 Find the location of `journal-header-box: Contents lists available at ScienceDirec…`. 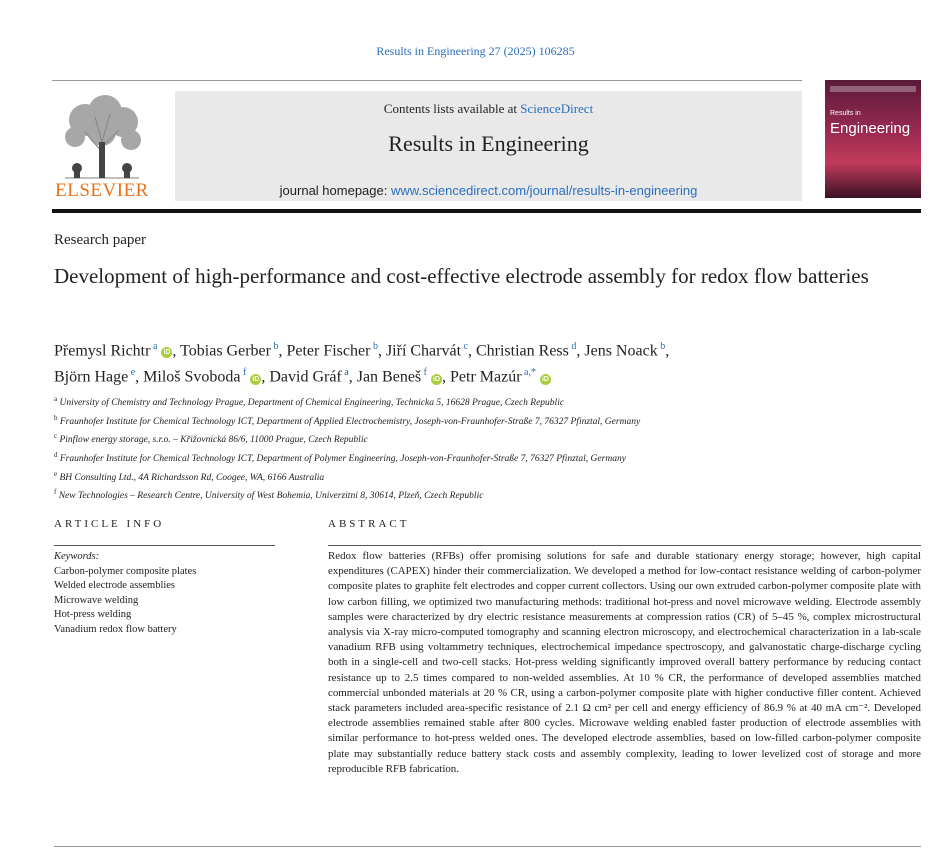

journal-header-box: Contents lists available at ScienceDirec… is located at coordinates (488, 146).